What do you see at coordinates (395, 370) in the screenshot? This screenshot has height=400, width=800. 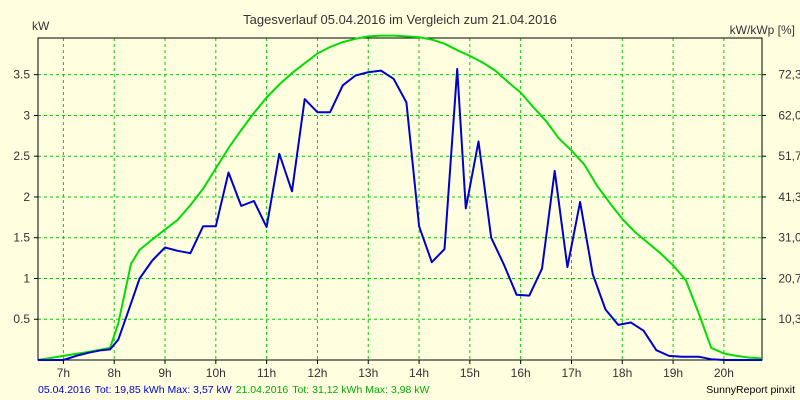 I see `x-axis-ticks: 7h 8h 9h 10h 11h 12h 13h 14h 15h 16h 17h 18h 19h 20h` at bounding box center [395, 370].